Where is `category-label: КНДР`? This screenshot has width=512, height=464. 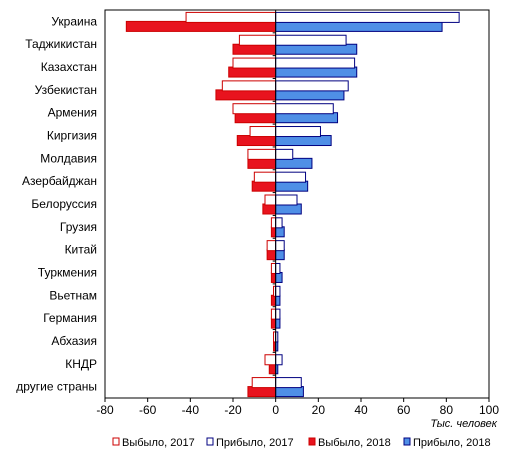 category-label: КНДР is located at coordinates (81, 364).